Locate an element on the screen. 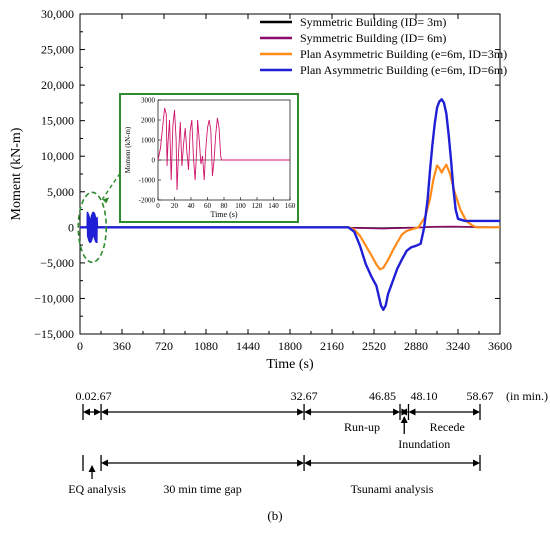 This screenshot has width=550, height=533. highlight-ellipse is located at coordinates (92, 227).